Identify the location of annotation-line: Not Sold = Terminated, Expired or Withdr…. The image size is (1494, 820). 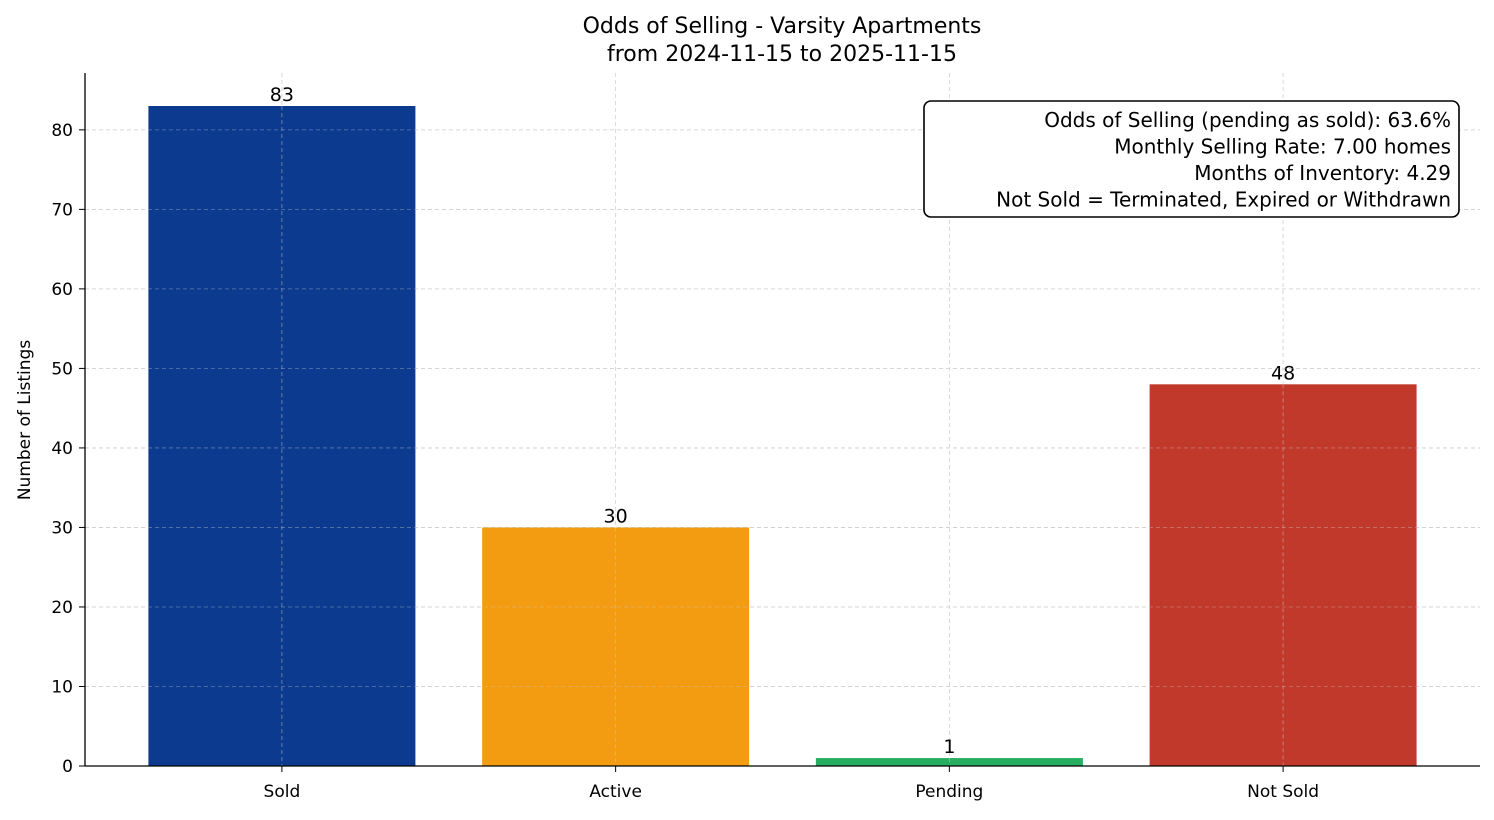
(1223, 200).